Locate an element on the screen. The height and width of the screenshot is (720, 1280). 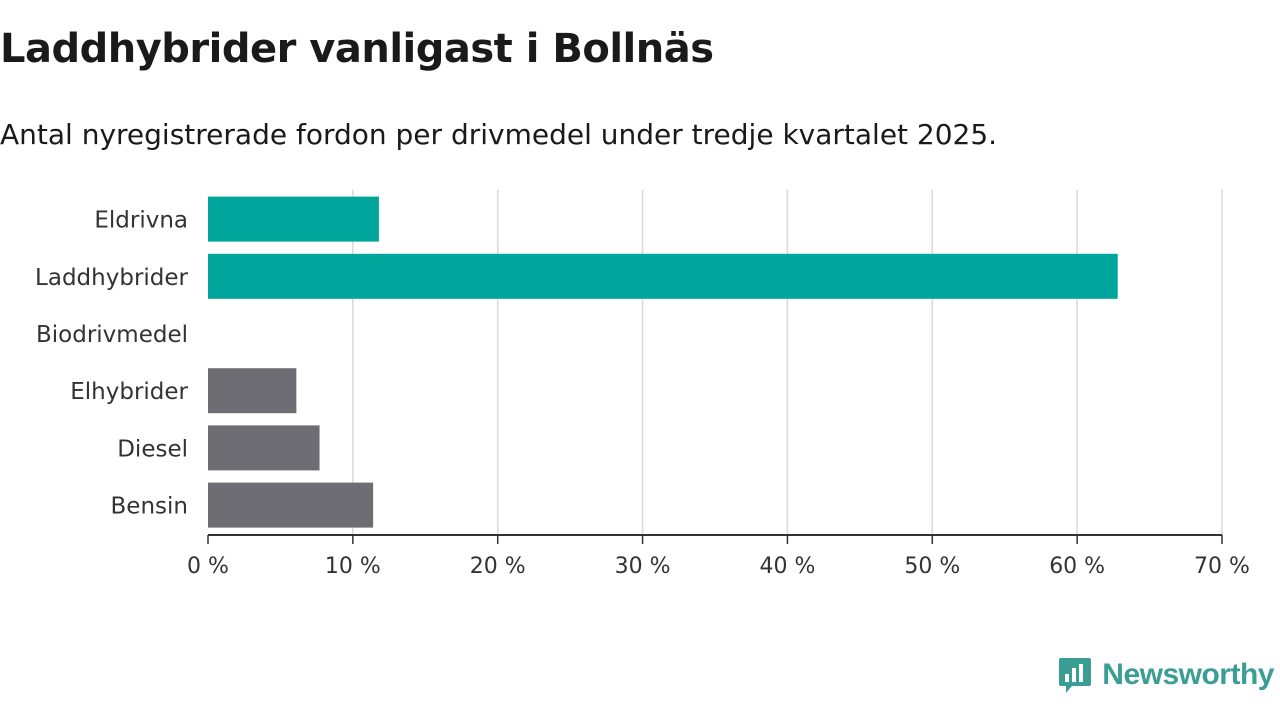
brand-name: Newsworthy is located at coordinates (1188, 674).